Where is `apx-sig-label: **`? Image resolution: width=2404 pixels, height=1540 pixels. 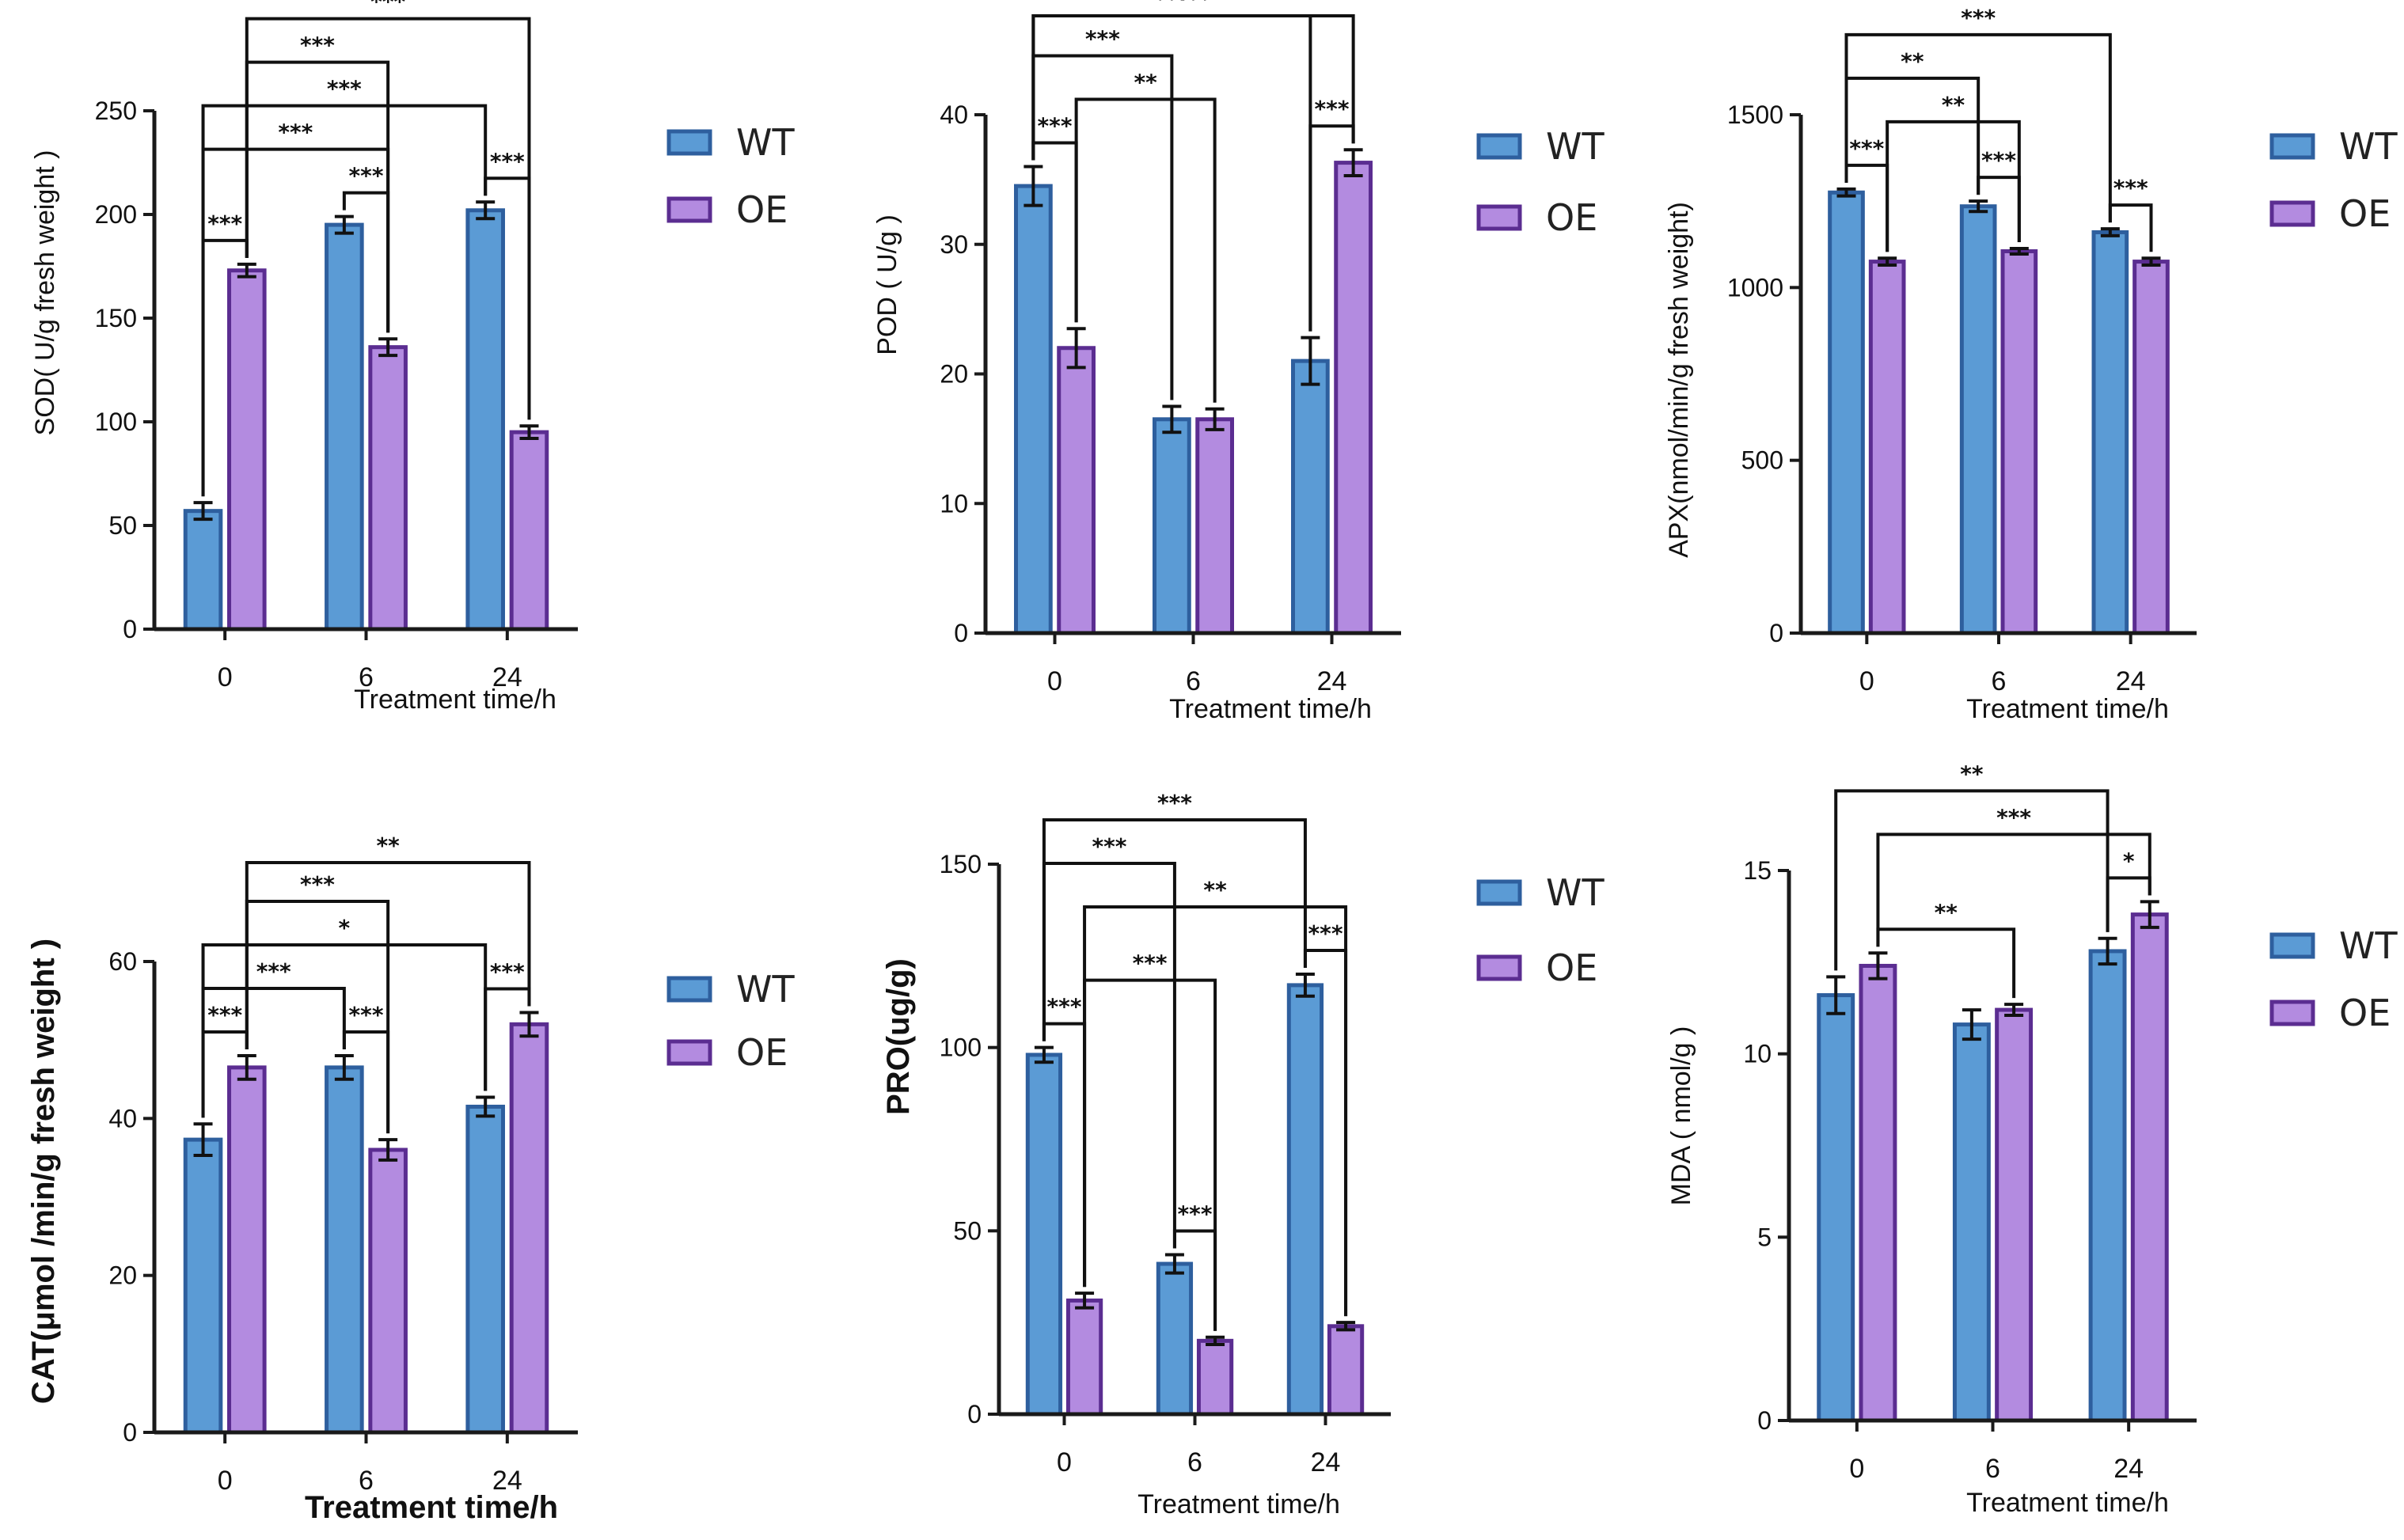
apx-sig-label: ** is located at coordinates (1953, 105).